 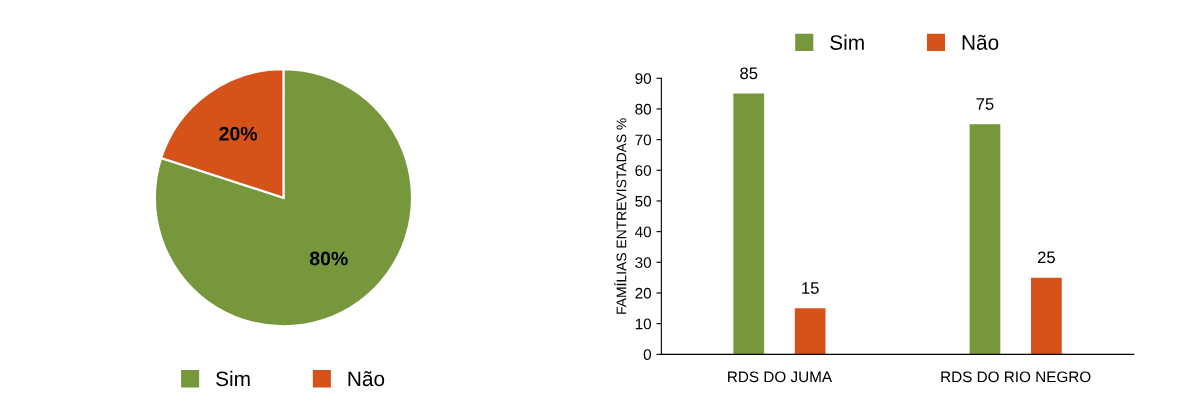 What do you see at coordinates (643, 232) in the screenshot?
I see `y-tick-label: 40` at bounding box center [643, 232].